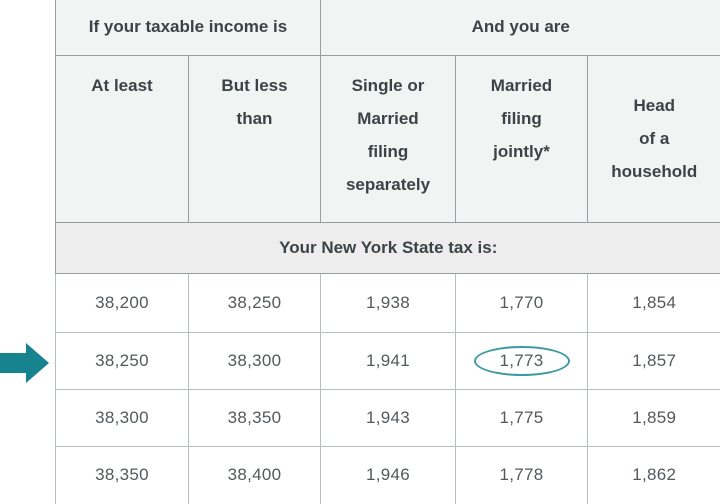  Describe the element at coordinates (122, 474) in the screenshot. I see `income-at-least-cell: 38,350` at that location.